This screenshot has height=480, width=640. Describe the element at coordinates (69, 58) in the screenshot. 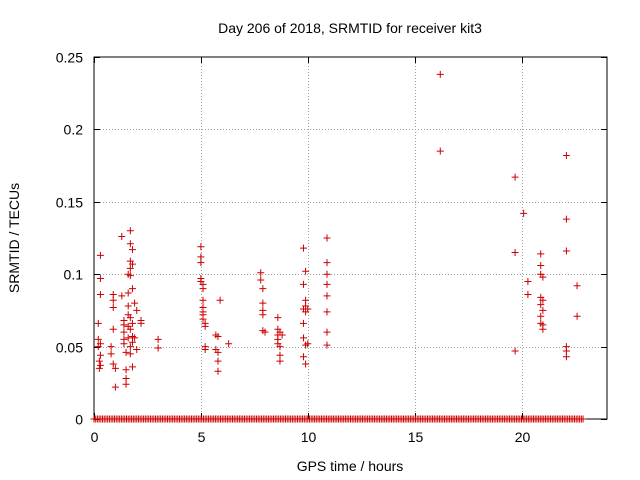

I see `y-tick-label: 0.25` at that location.